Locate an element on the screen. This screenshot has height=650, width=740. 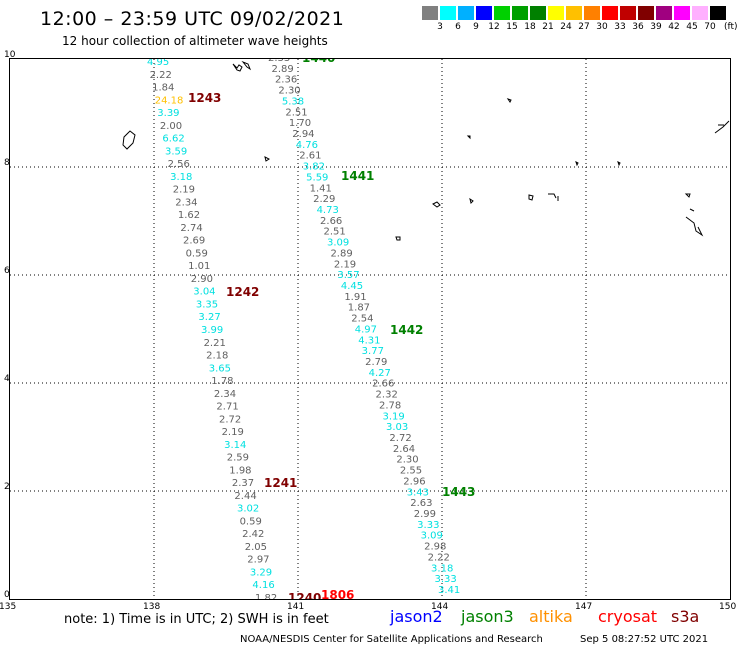
wave-height-value: 2.90 is located at coordinates (202, 279).